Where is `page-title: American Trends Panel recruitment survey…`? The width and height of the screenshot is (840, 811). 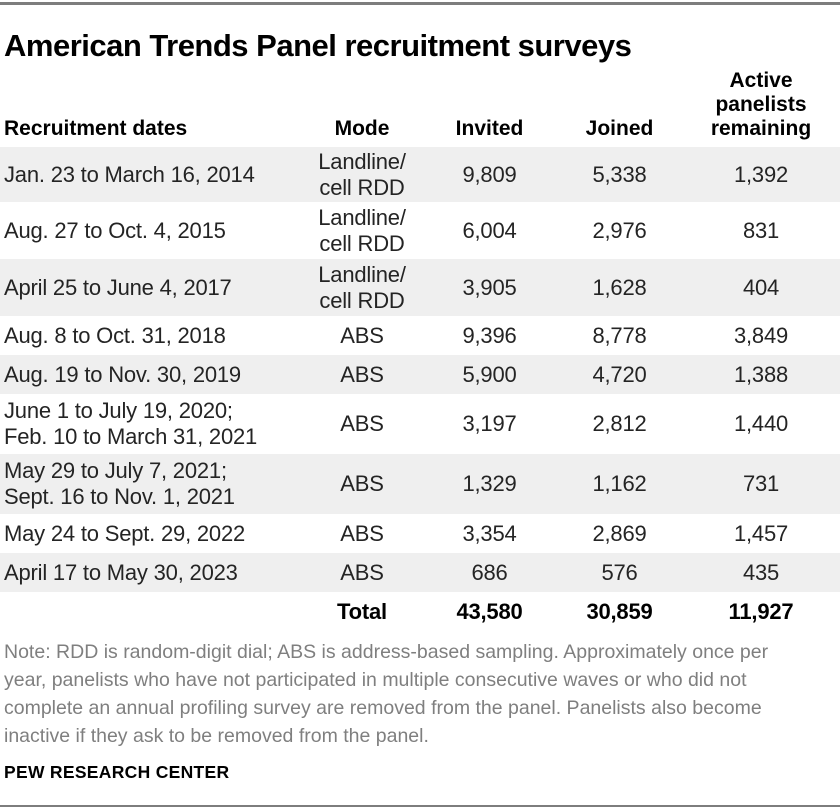
page-title: American Trends Panel recruitment survey… is located at coordinates (318, 45).